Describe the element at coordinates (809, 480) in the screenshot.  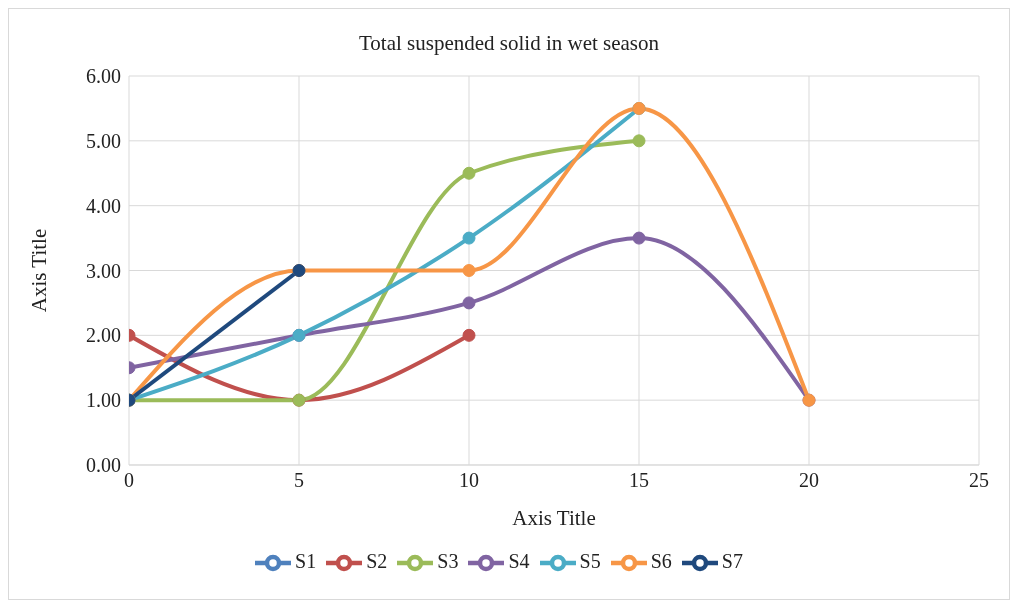
I see `x-tick-label: 20` at that location.